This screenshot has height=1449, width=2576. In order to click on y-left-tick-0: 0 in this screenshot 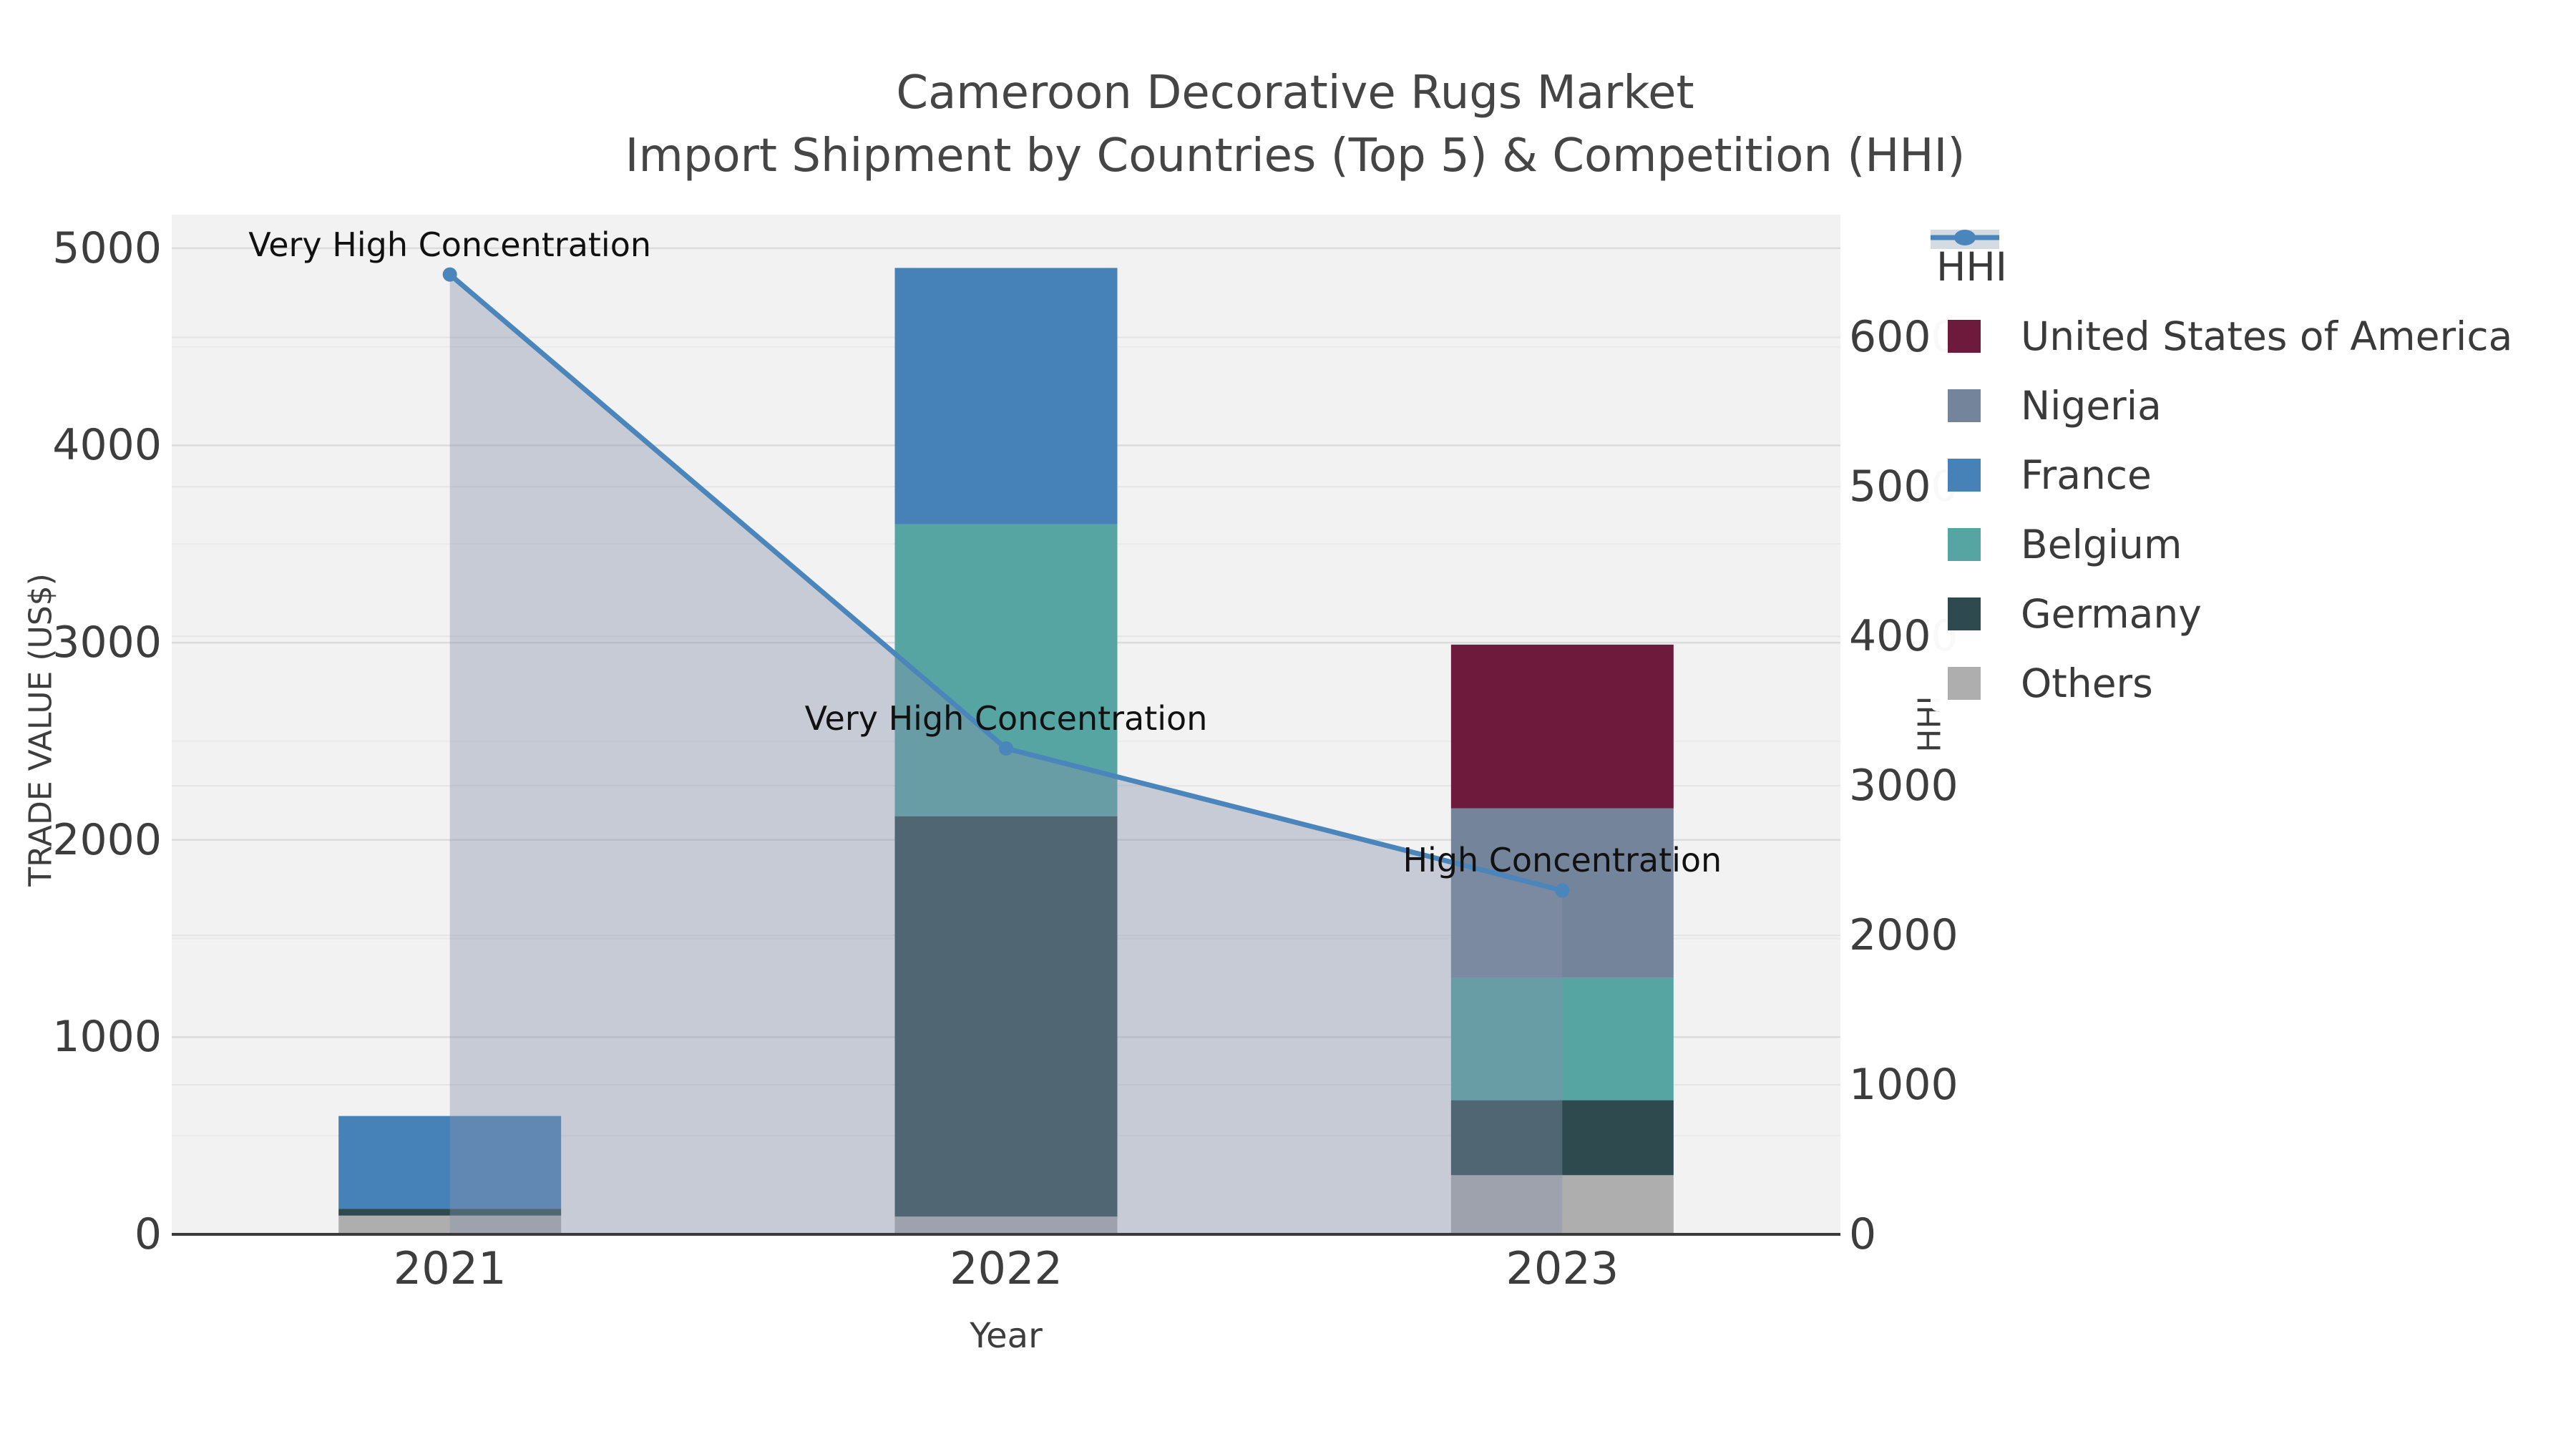, I will do `click(148, 1234)`.